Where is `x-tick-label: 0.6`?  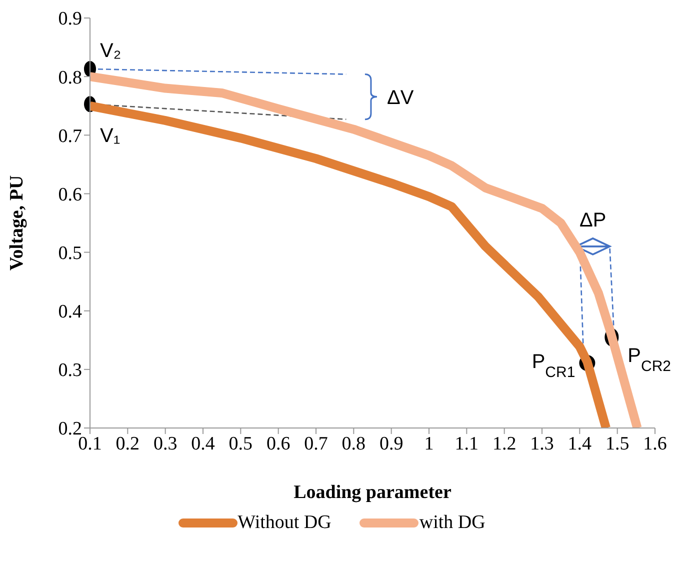 x-tick-label: 0.6 is located at coordinates (278, 443).